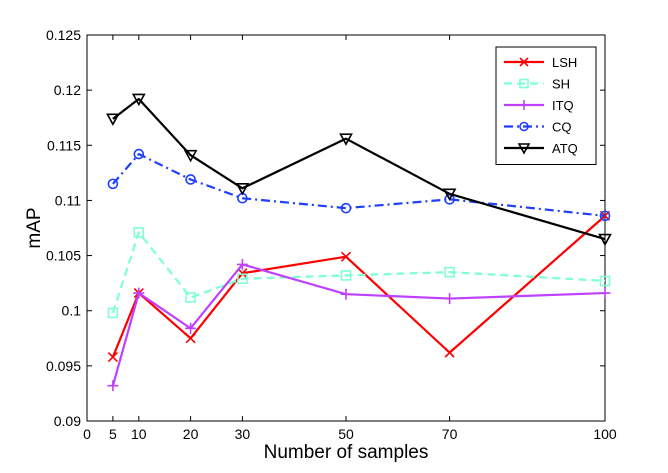 Image resolution: width=668 pixels, height=473 pixels. Describe the element at coordinates (524, 83) in the screenshot. I see `legend-marker-sh` at that location.